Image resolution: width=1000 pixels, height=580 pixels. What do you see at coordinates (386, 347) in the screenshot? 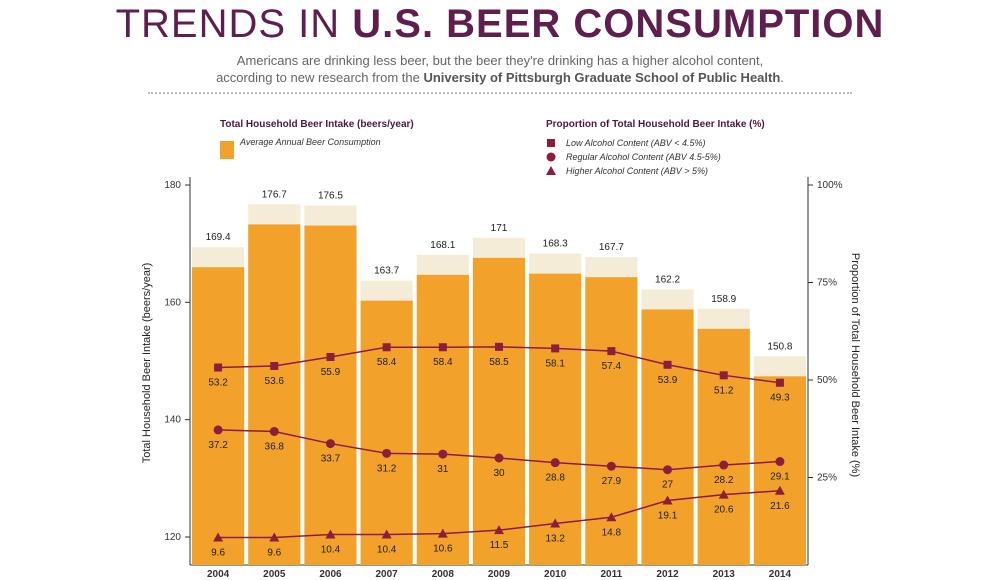
I see `series-square-point-2007` at bounding box center [386, 347].